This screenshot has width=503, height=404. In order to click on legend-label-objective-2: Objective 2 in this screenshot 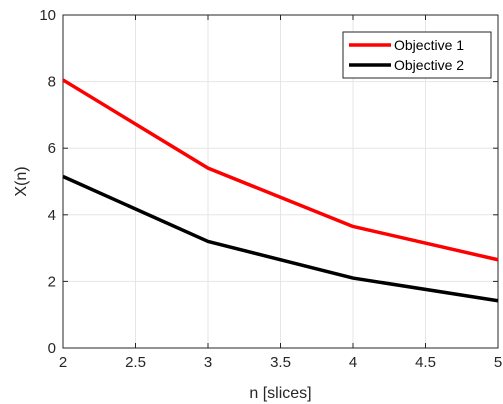, I will do `click(429, 65)`.